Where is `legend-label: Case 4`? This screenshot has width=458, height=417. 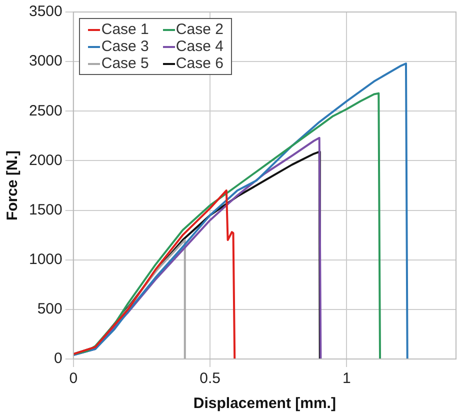
legend-label: Case 4 is located at coordinates (199, 46).